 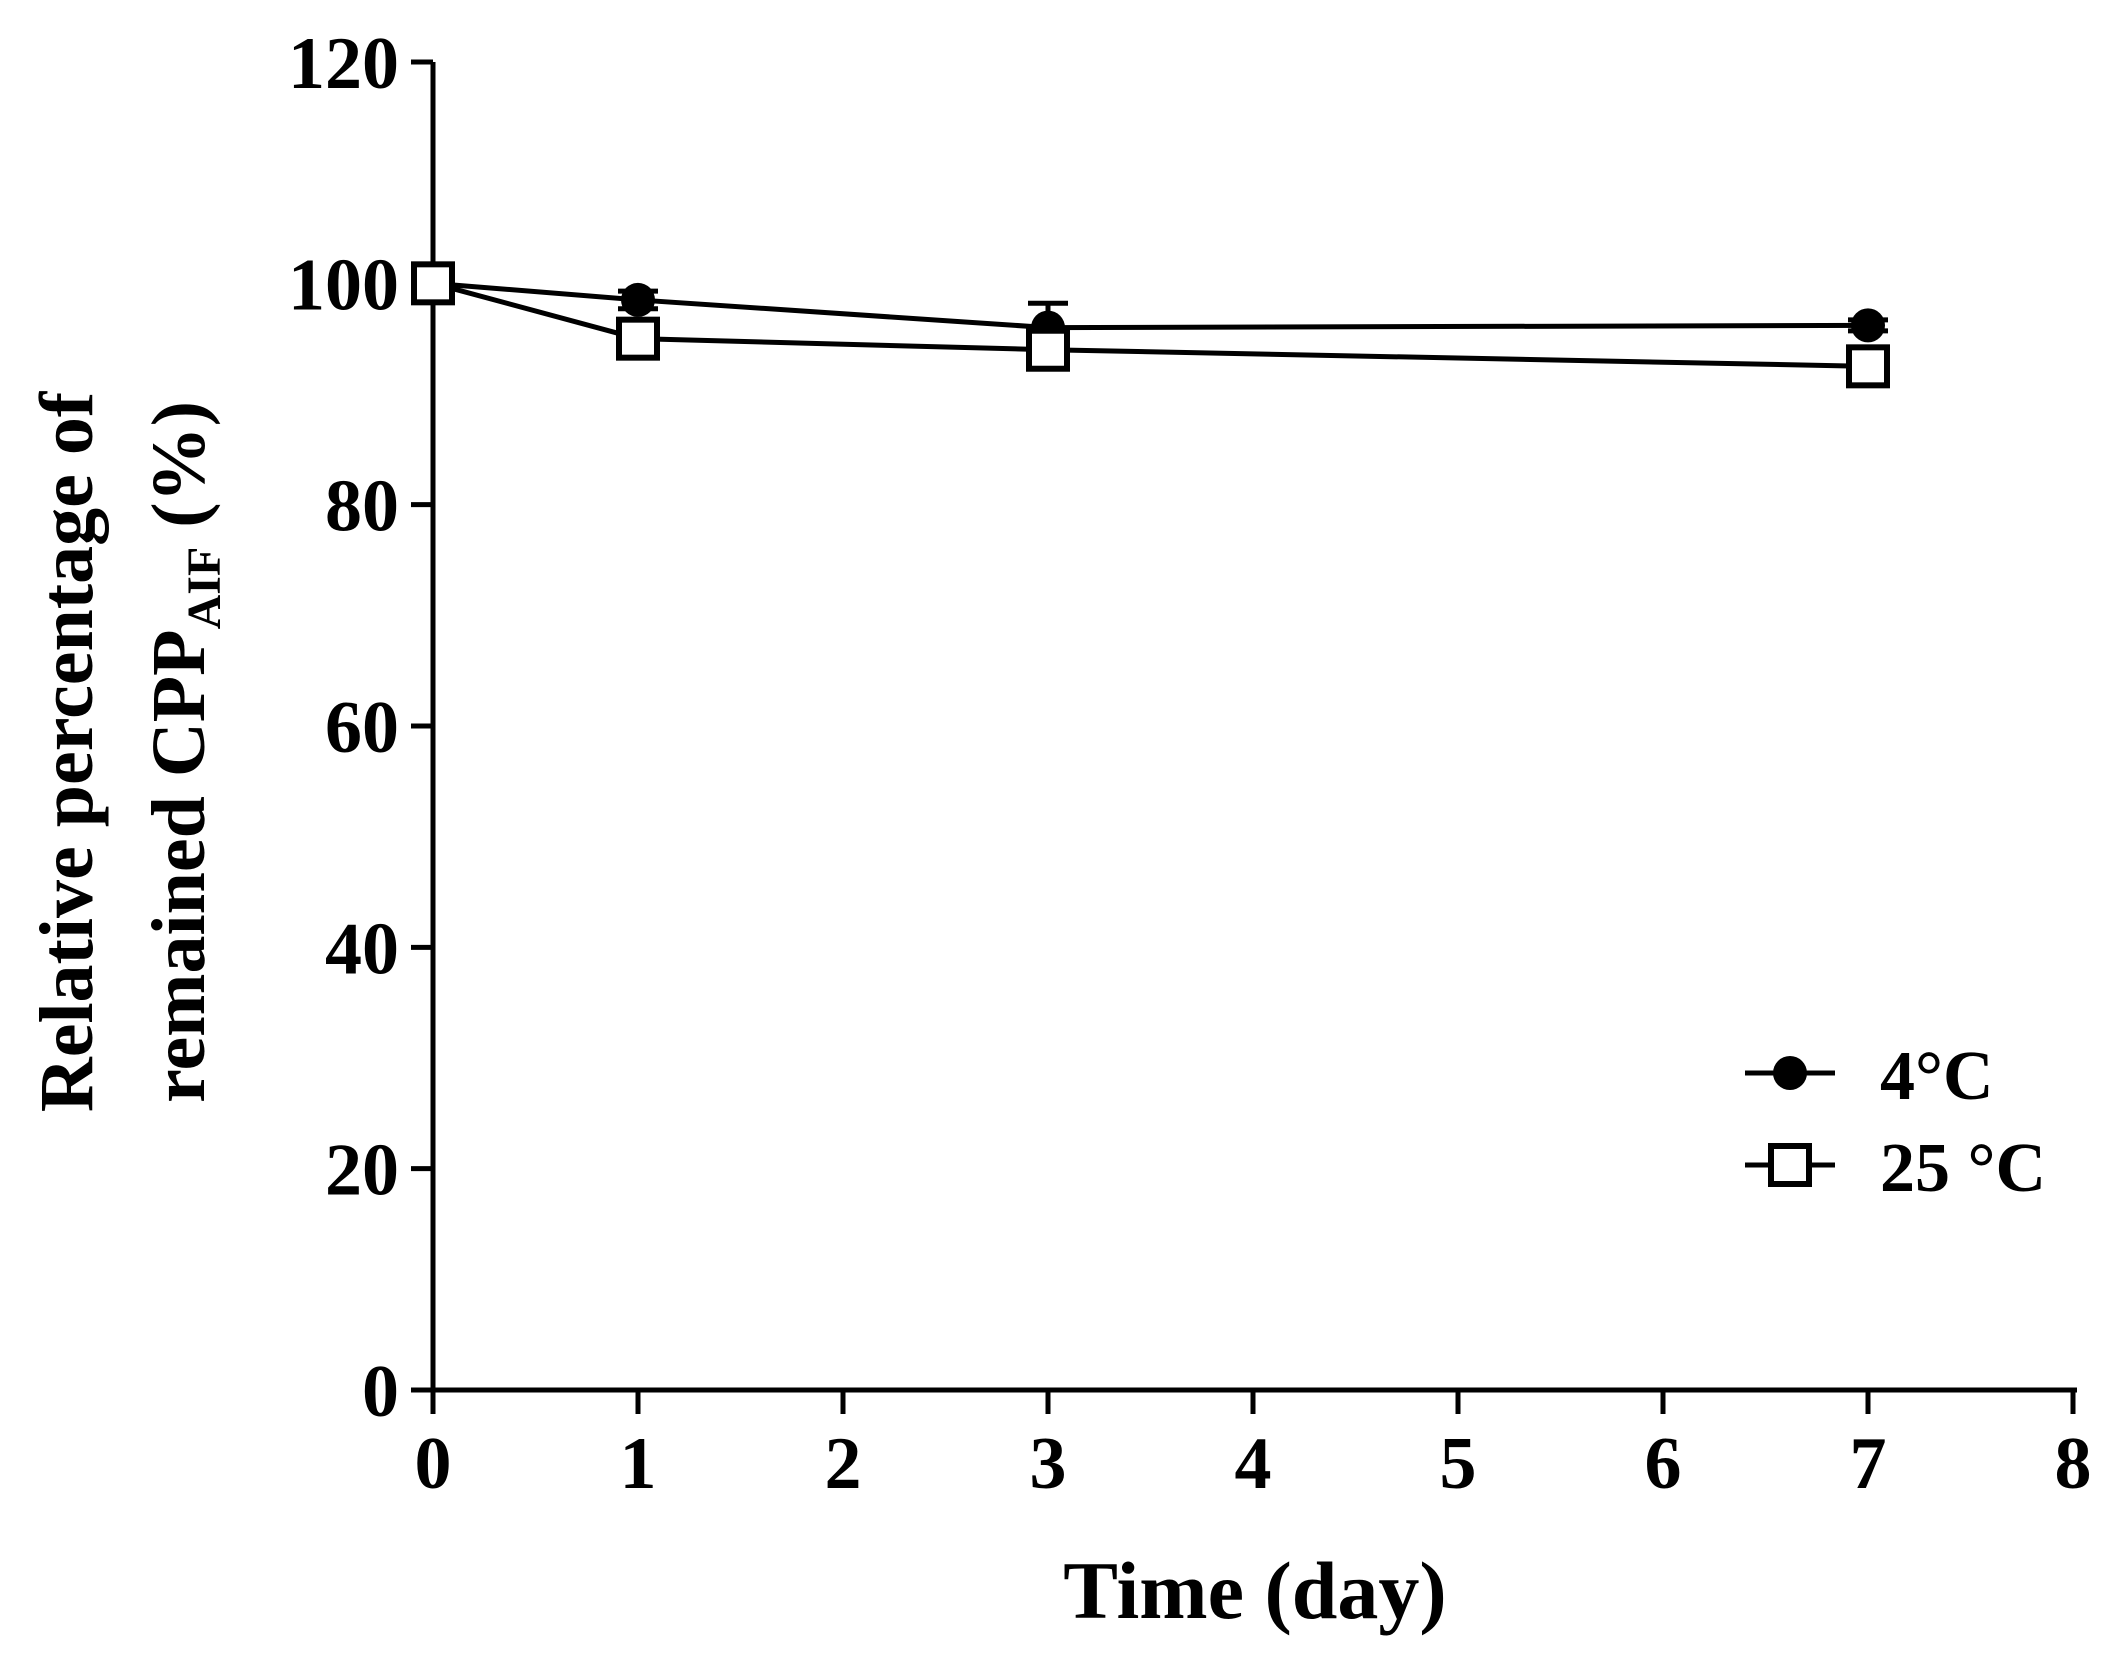 I want to click on y-axis-title-line2: remained CPPAIF (%), so click(x=184, y=752).